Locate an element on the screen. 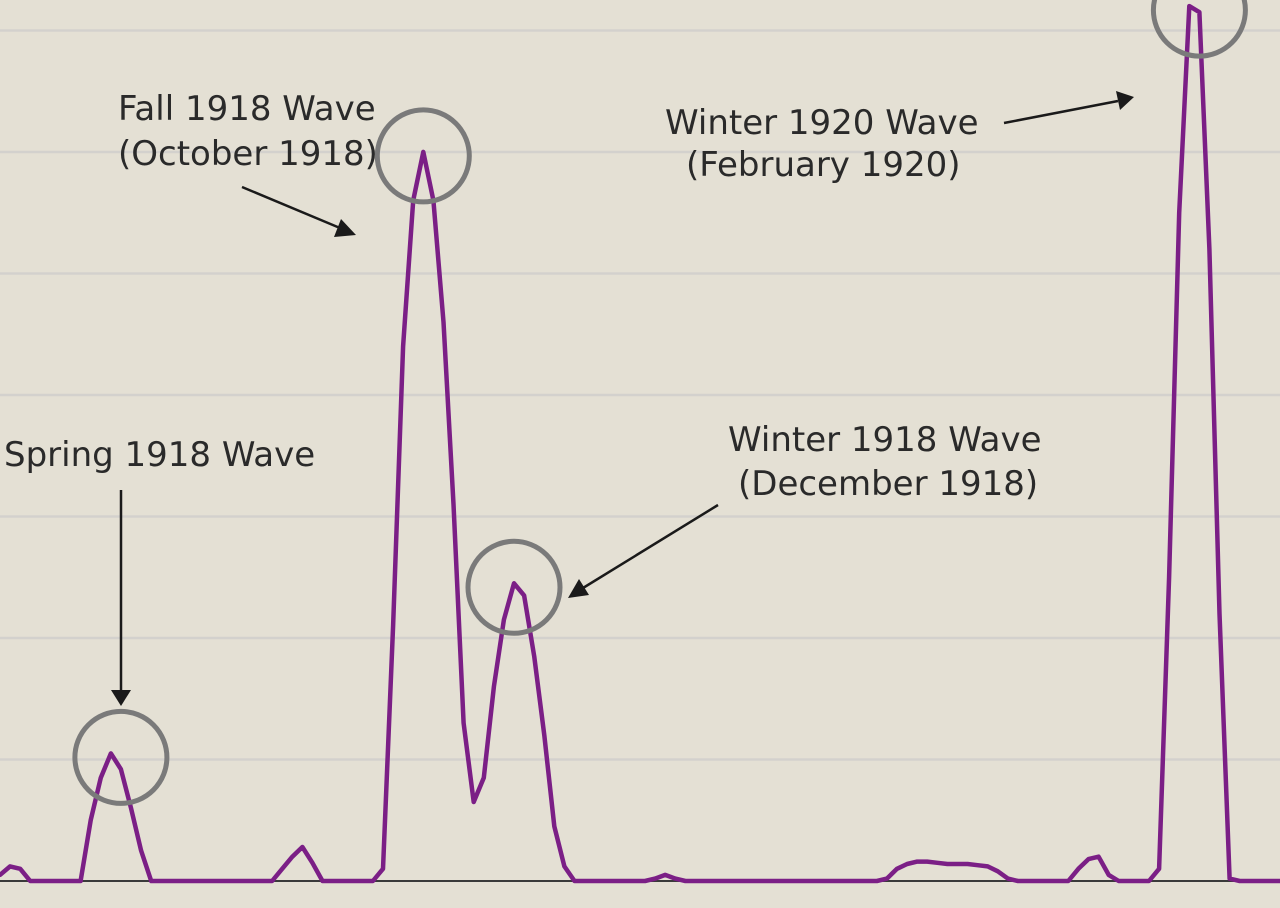 This screenshot has width=1280, height=908. annotation-winter-1920-arrow is located at coordinates (1061, 112).